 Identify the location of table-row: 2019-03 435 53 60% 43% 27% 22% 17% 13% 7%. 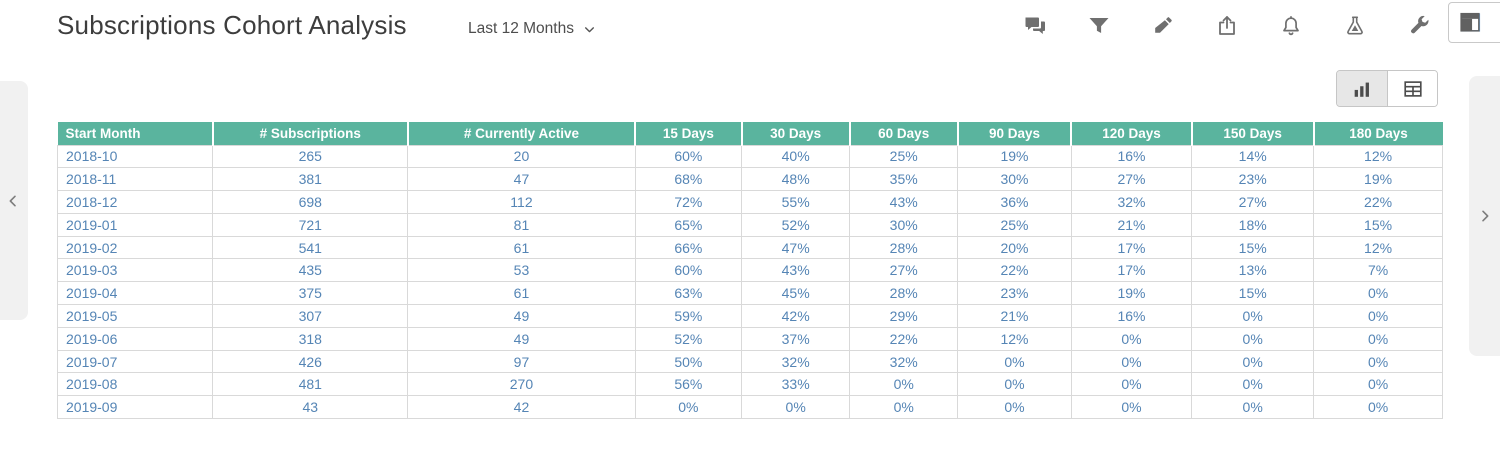
(749, 270).